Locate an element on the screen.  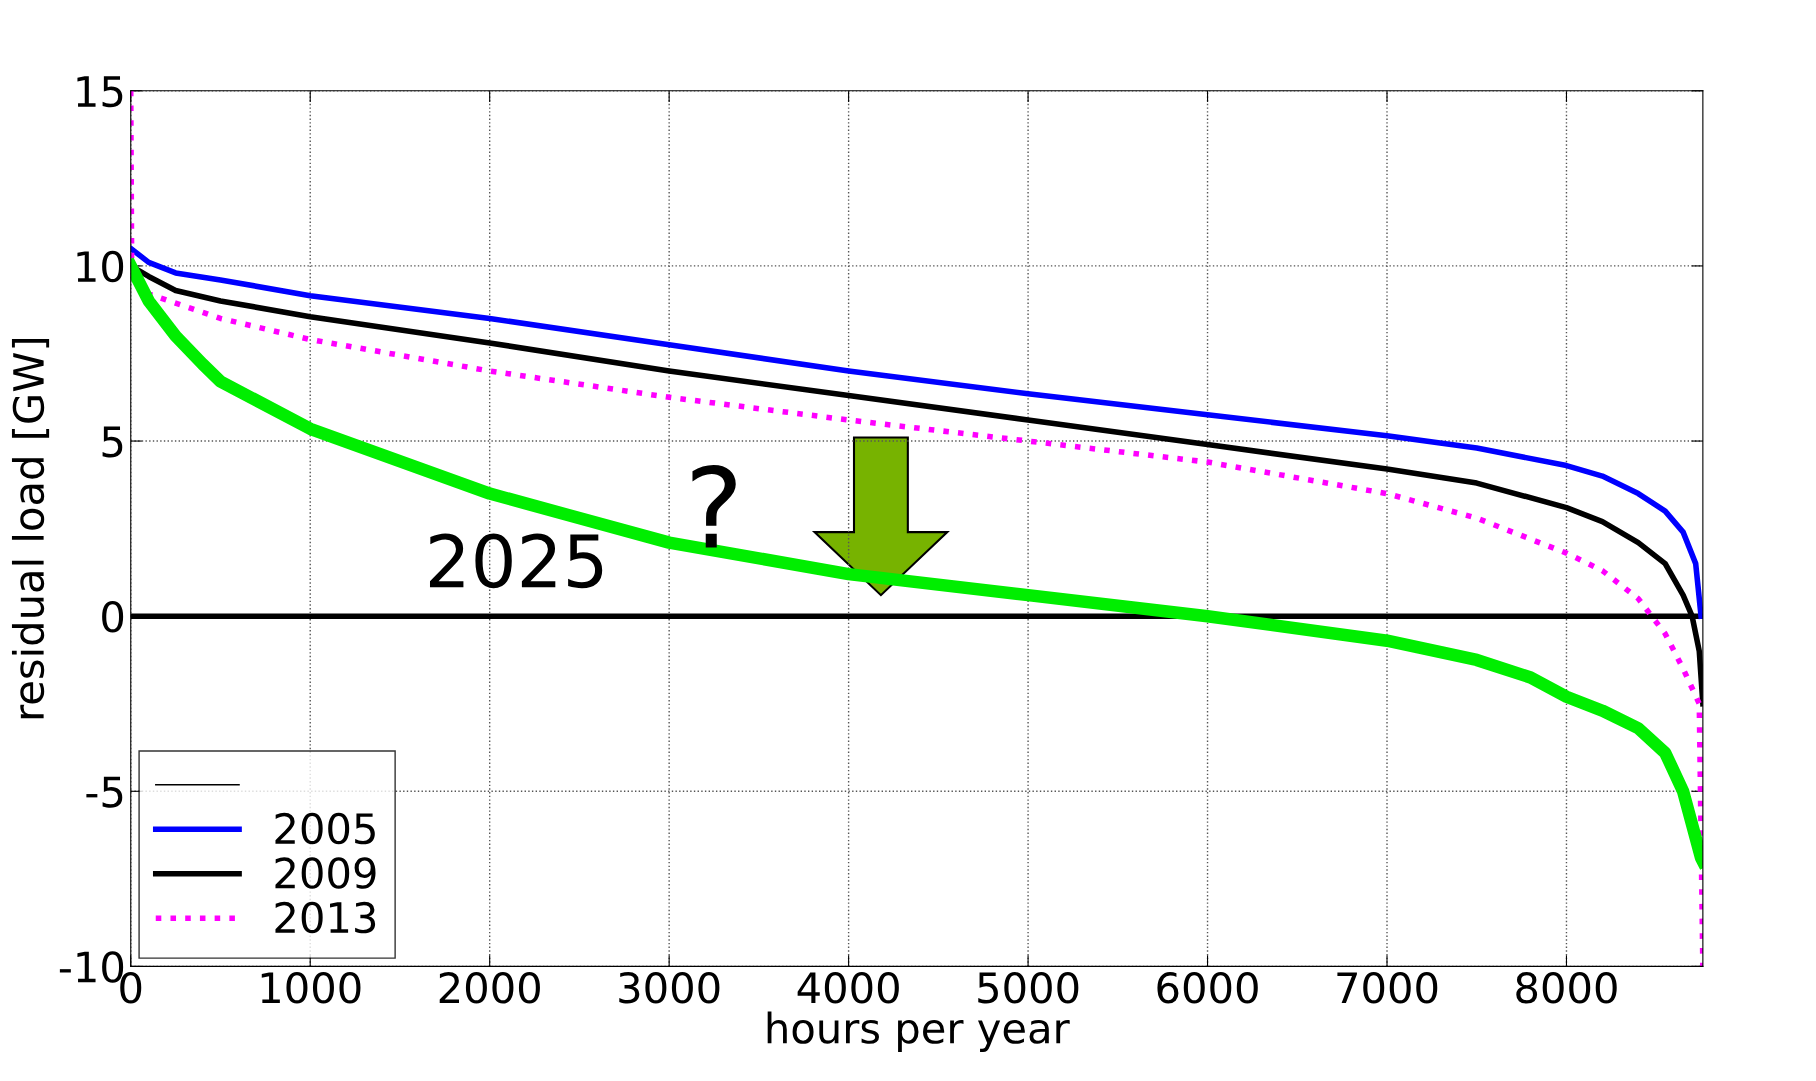
x-tick-label: 7000 is located at coordinates (1387, 988).